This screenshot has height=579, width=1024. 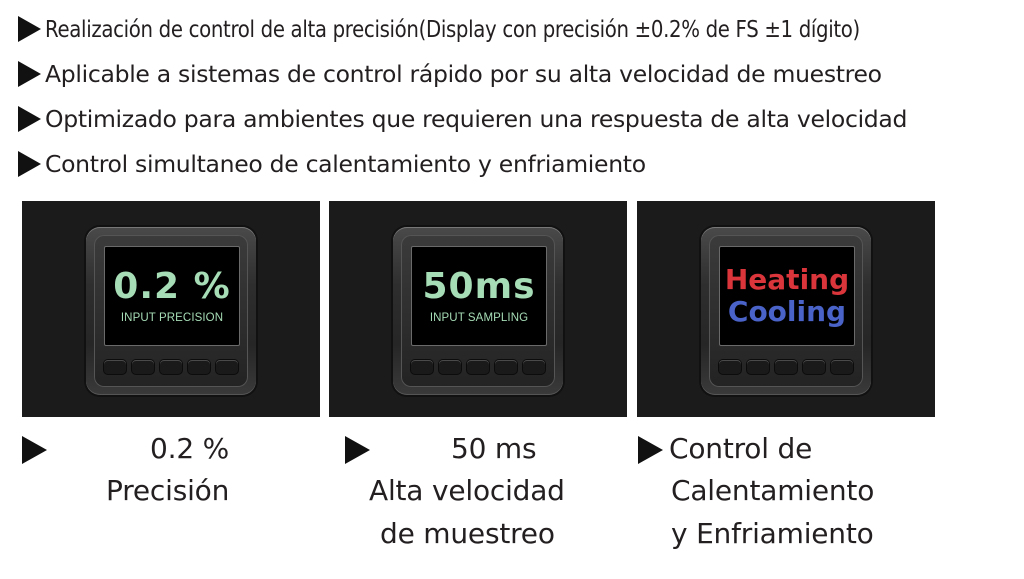 I want to click on caption-line: 0.2 %, so click(x=190, y=448).